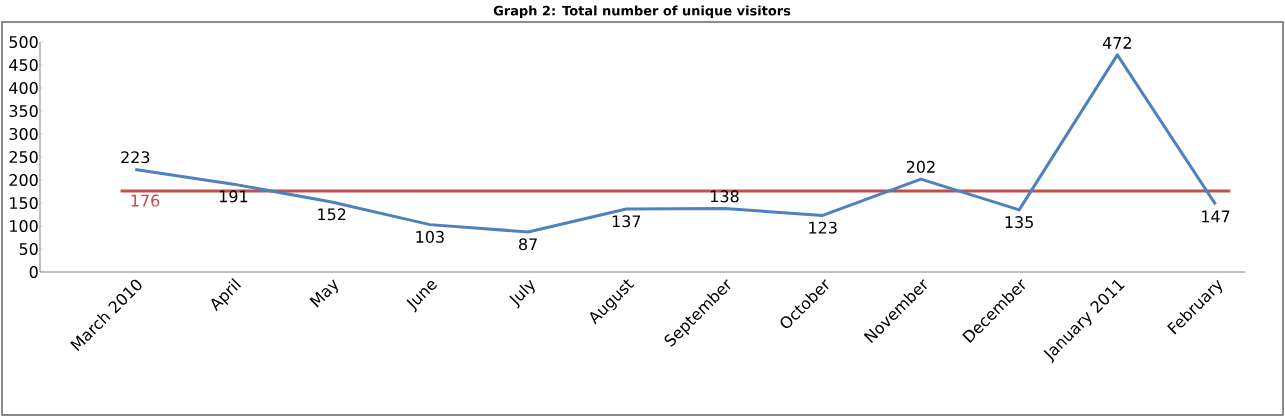 This screenshot has width=1285, height=417. I want to click on chart-title: Graph 2: Total number of unique visitors, so click(642, 12).